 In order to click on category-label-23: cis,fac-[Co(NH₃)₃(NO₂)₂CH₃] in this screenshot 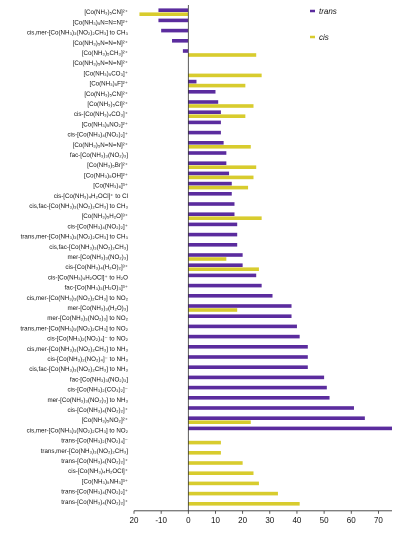, I will do `click(88, 247)`.